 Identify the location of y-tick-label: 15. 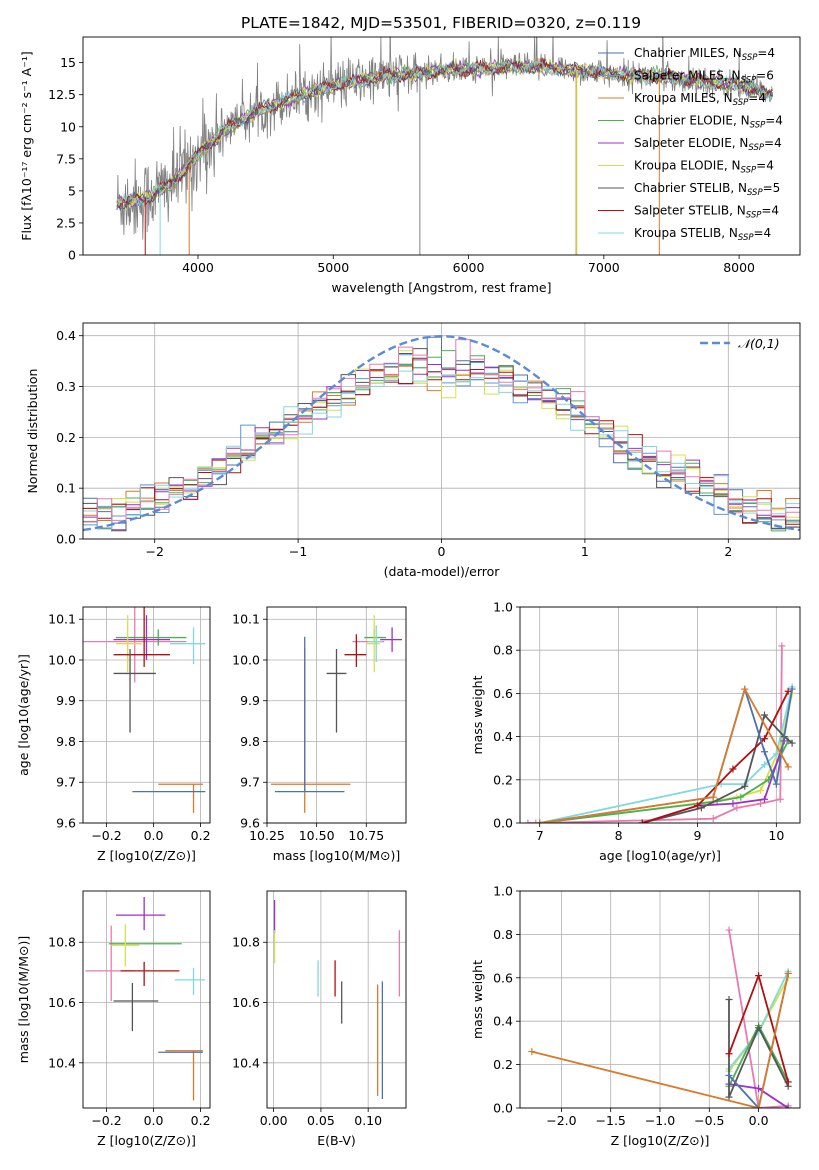
(68, 62).